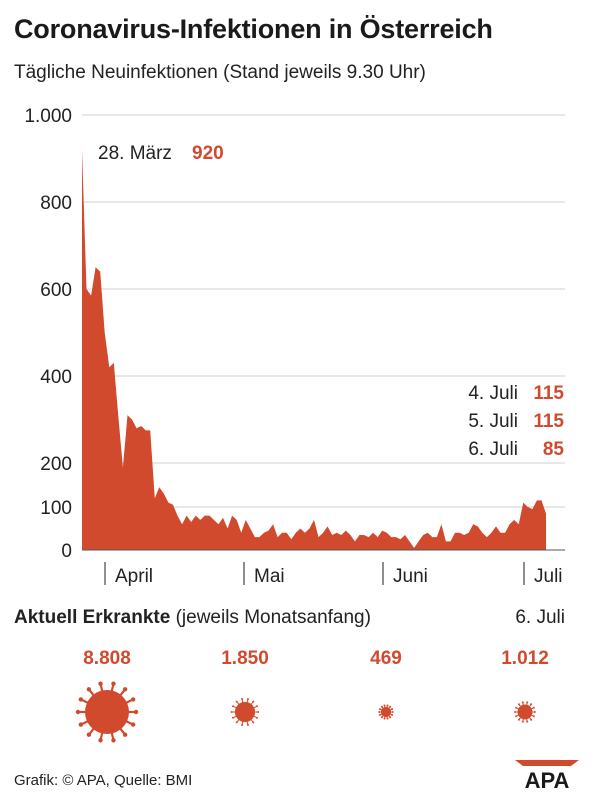 The image size is (597, 800). What do you see at coordinates (493, 449) in the screenshot?
I see `annotation-label: 6. Juli` at bounding box center [493, 449].